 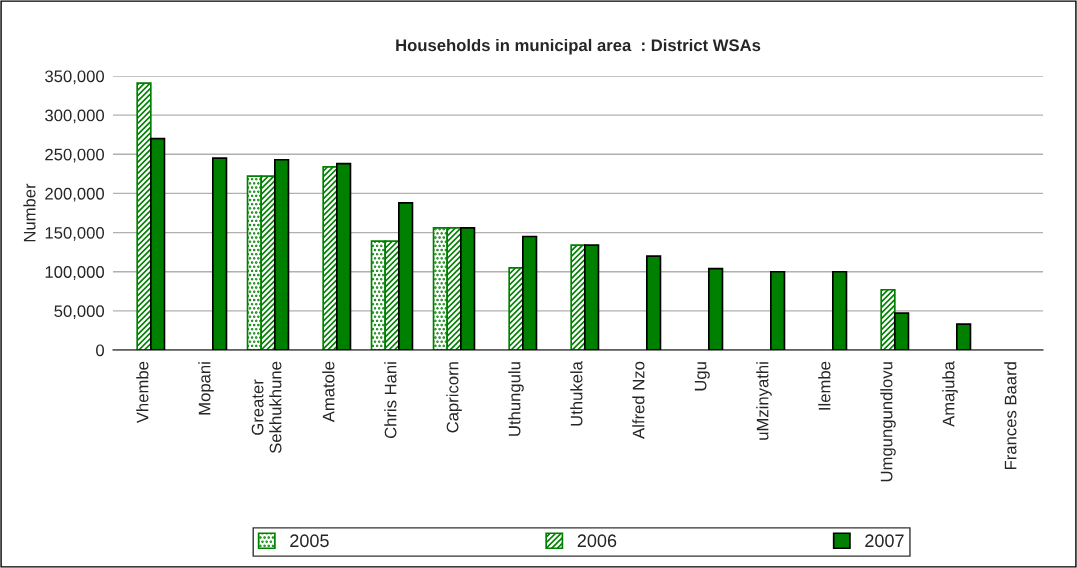 What do you see at coordinates (100, 350) in the screenshot?
I see `y-tick-label: 0` at bounding box center [100, 350].